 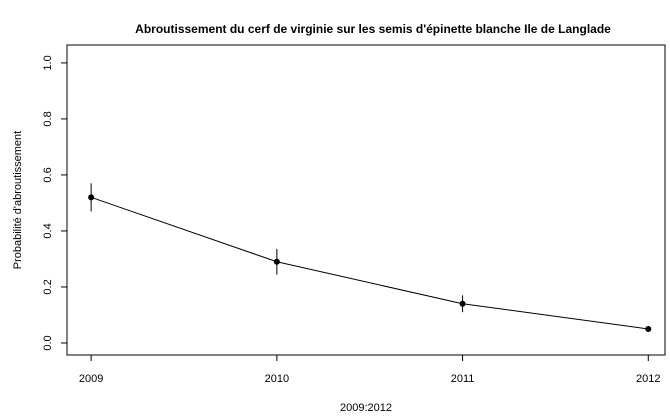 I want to click on y-tick-label: 0.8, so click(x=48, y=118).